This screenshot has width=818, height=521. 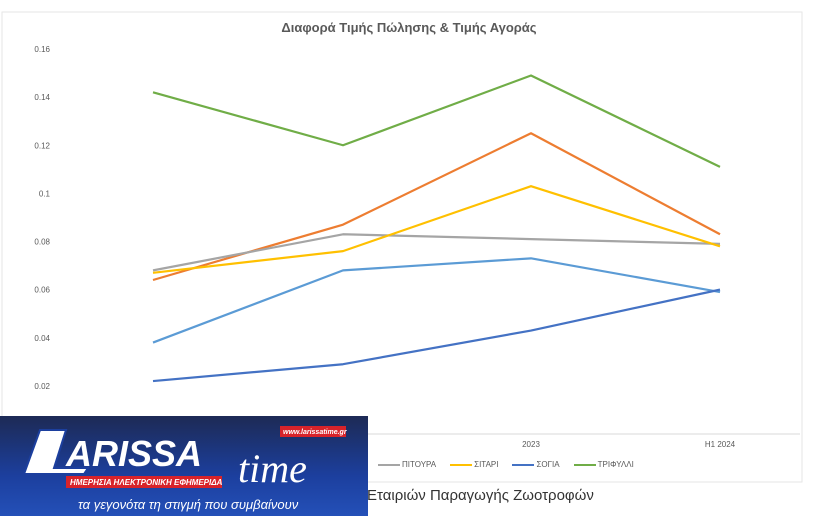 I want to click on y-tick-label: 0.06, so click(x=42, y=290).